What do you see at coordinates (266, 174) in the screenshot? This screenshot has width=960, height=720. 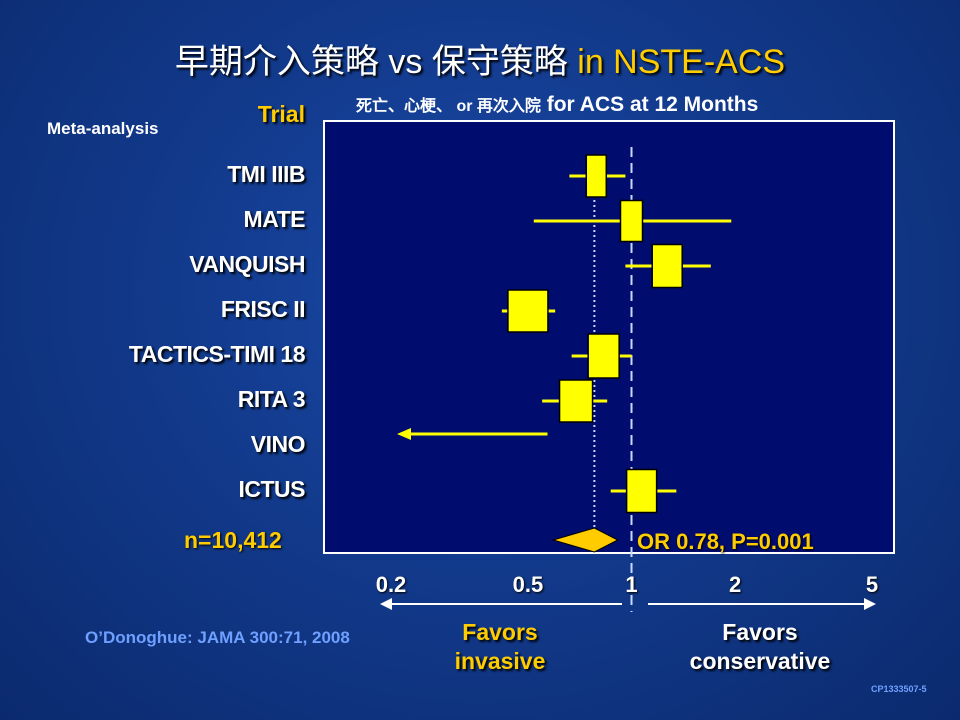 I see `trial-label: TMI IIIB` at bounding box center [266, 174].